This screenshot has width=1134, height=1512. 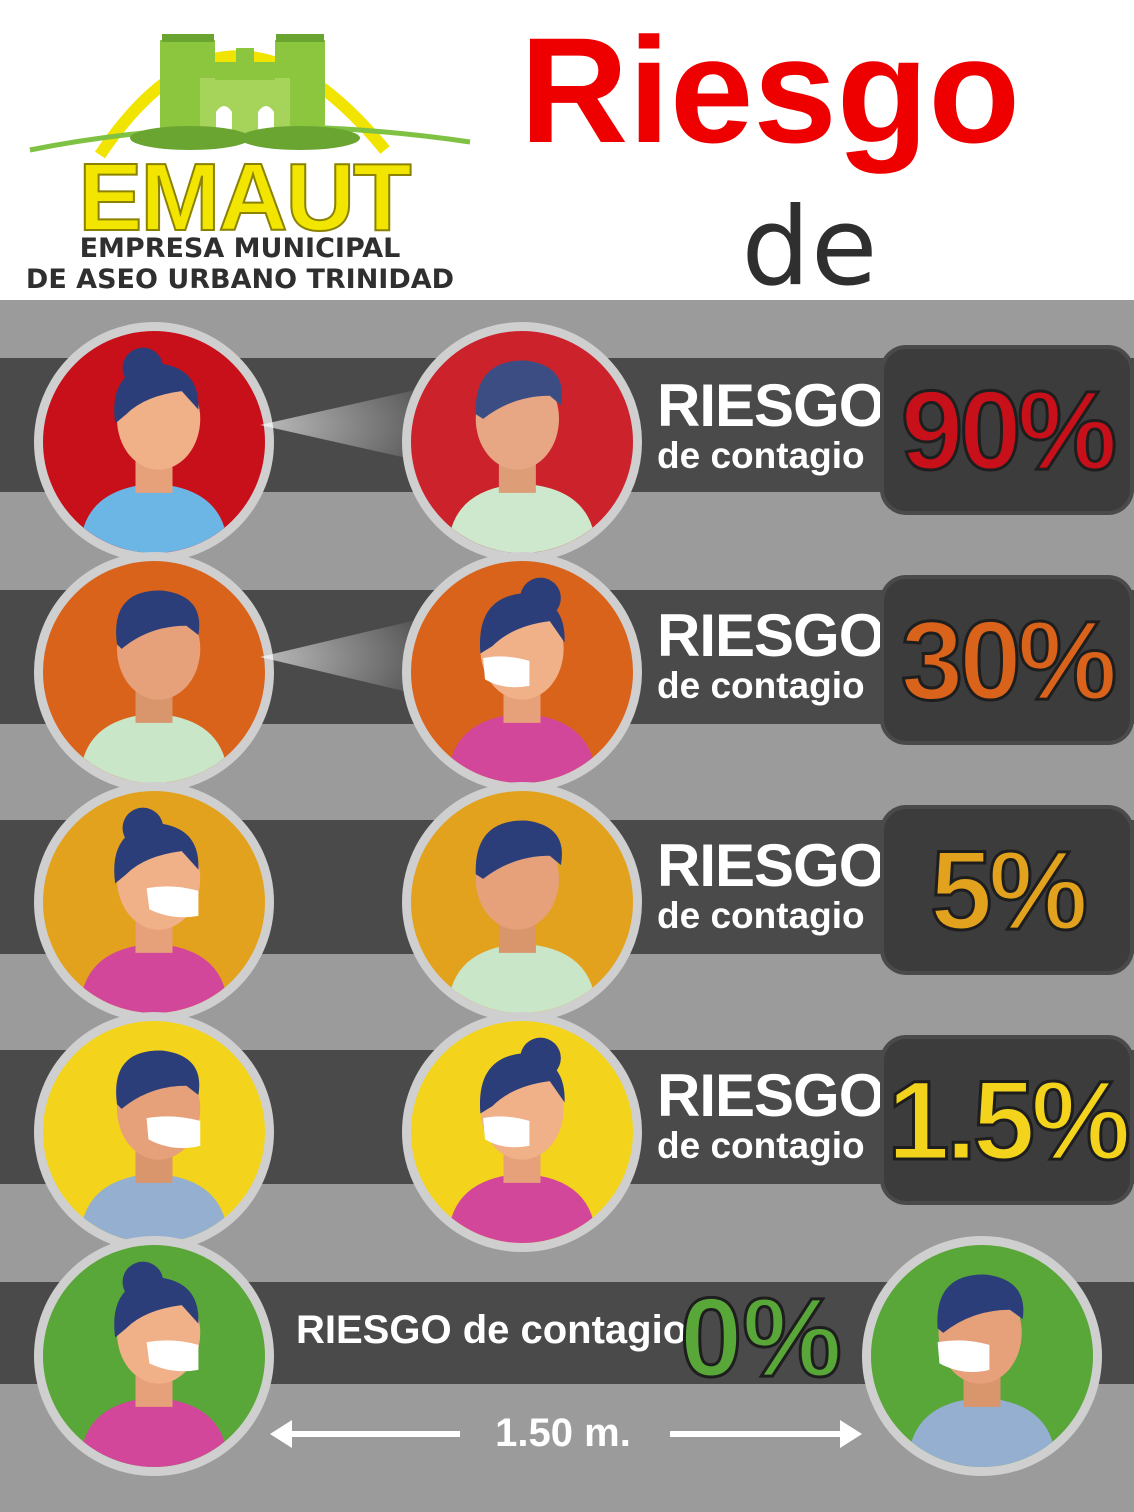 What do you see at coordinates (771, 405) in the screenshot?
I see `risk-label-1-big: RIESGO` at bounding box center [771, 405].